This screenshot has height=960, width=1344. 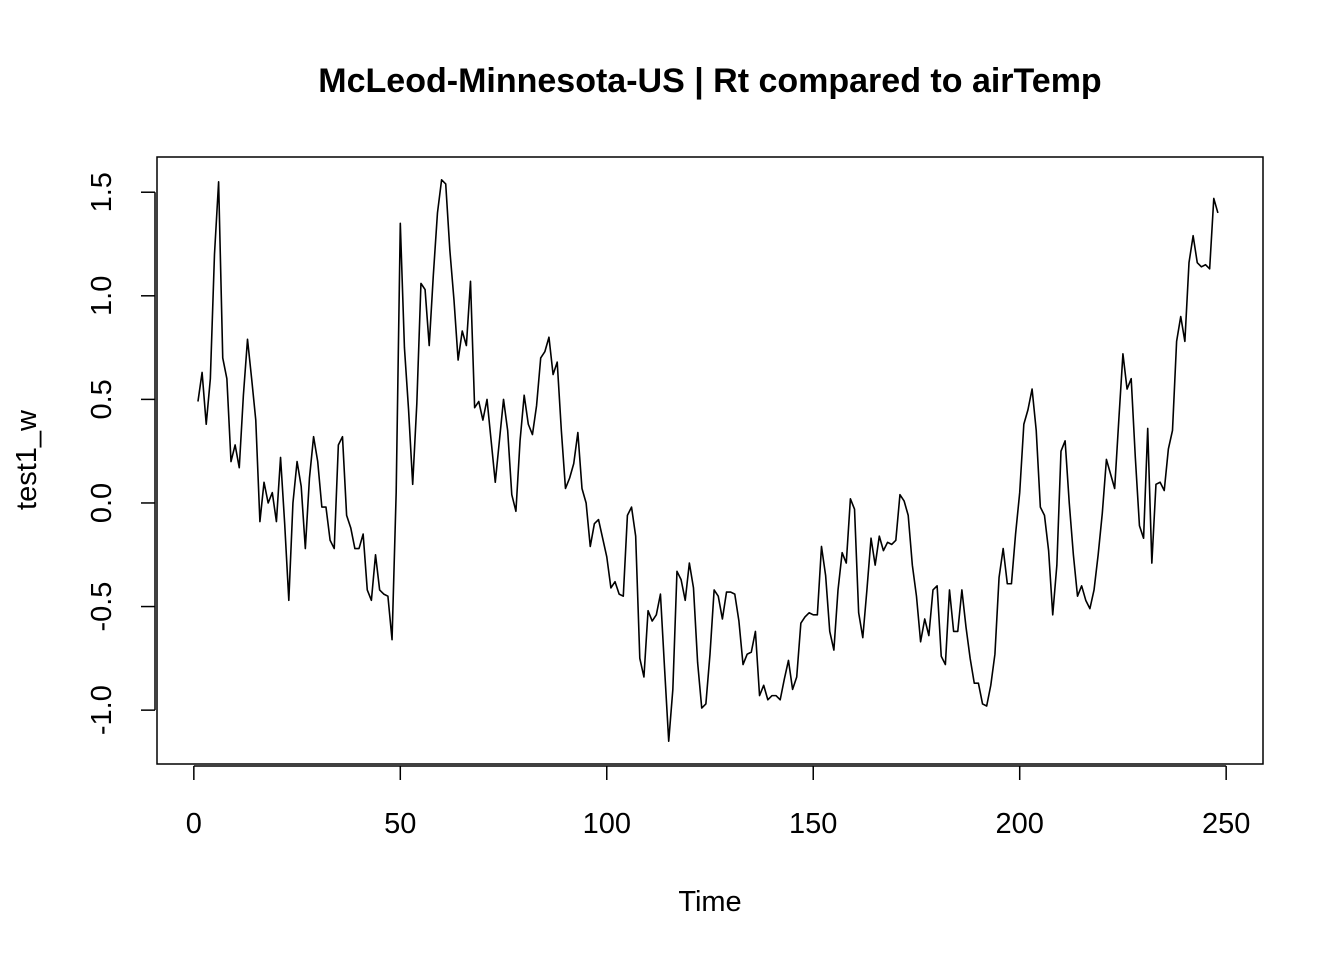 I want to click on x-tick-label: 100, so click(x=607, y=824).